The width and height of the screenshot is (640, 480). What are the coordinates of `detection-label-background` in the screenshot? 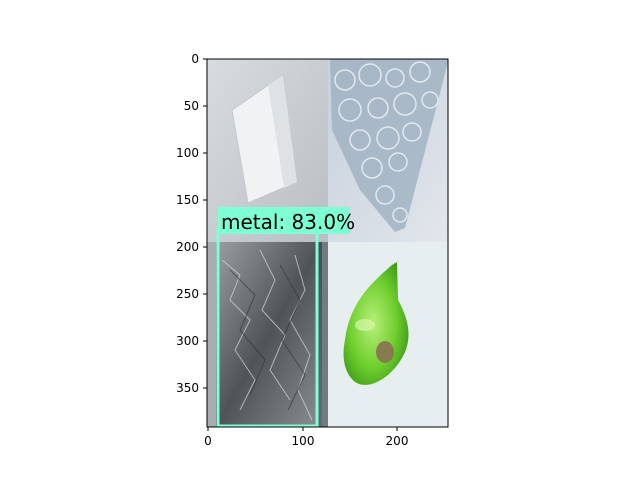 It's located at (284, 220).